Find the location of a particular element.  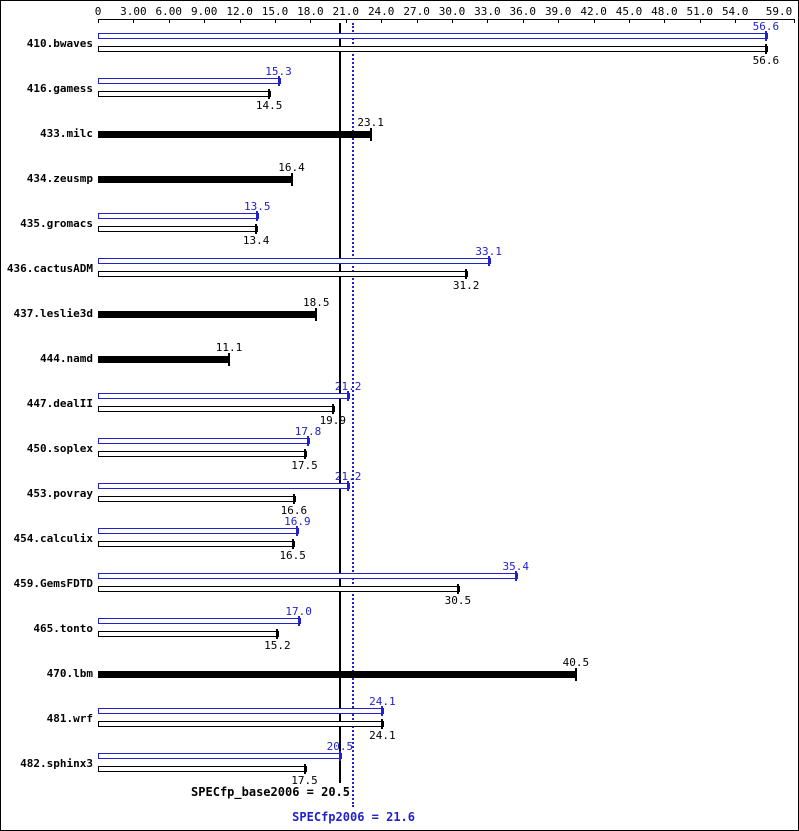

peak-value-label: 13.5 is located at coordinates (257, 206).